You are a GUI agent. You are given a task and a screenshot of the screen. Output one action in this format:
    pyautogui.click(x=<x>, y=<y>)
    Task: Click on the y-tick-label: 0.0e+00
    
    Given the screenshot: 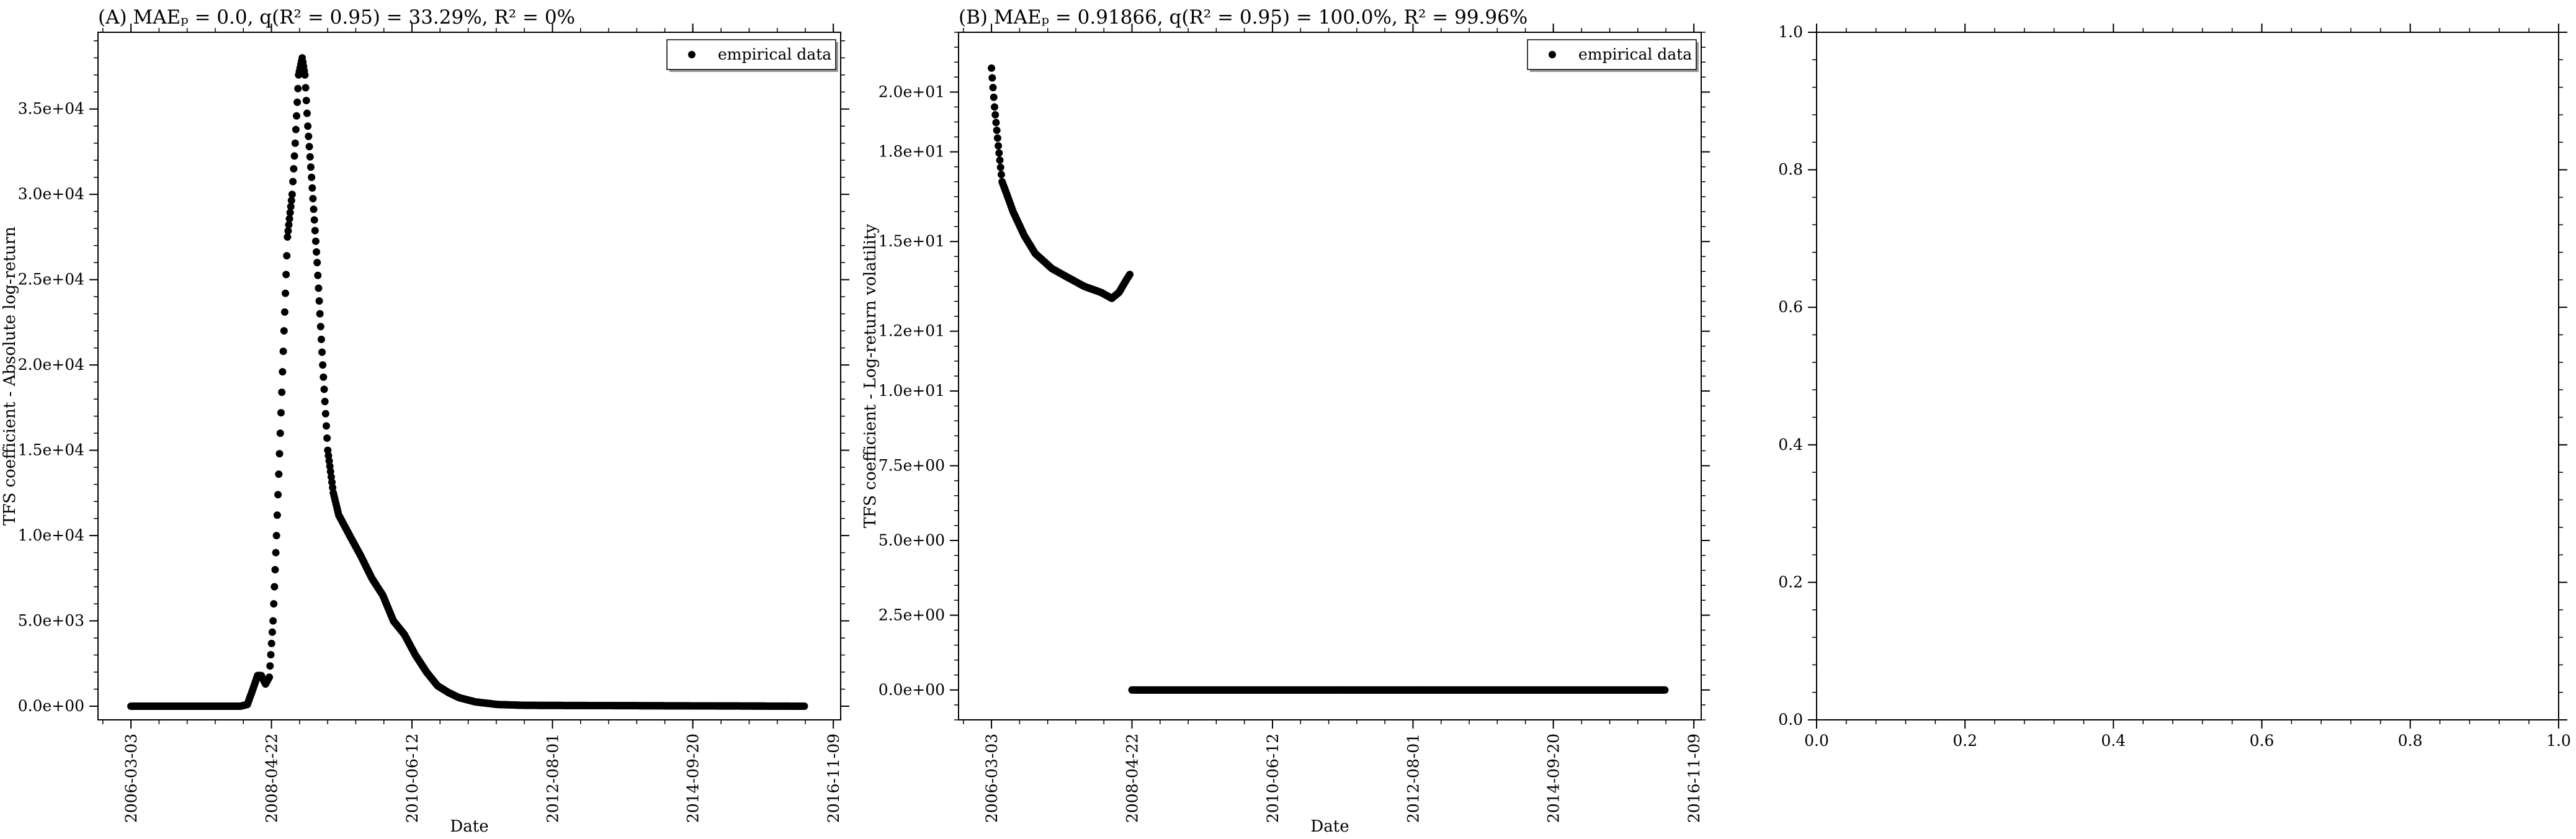 What is the action you would take?
    pyautogui.click(x=912, y=690)
    